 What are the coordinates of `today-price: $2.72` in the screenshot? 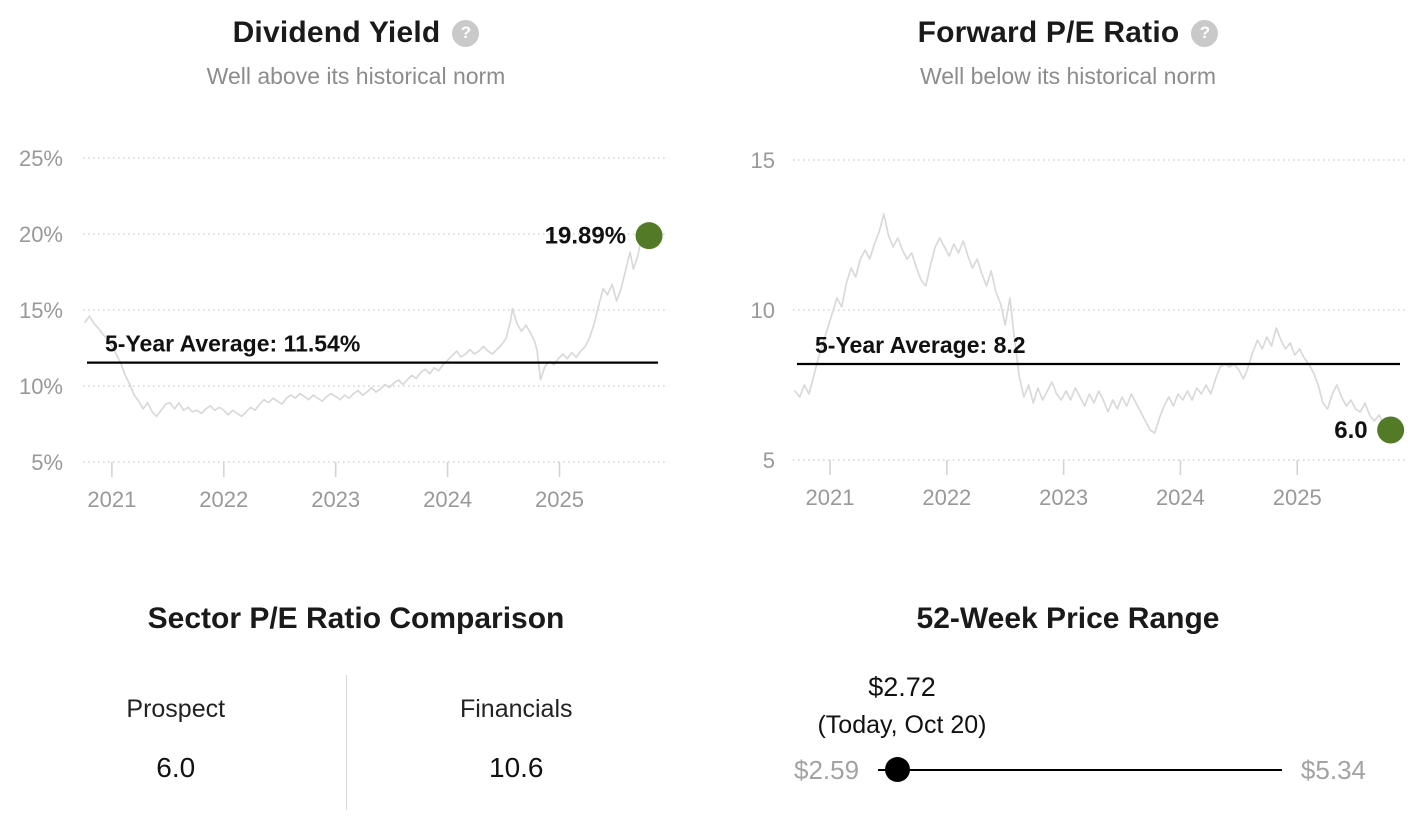 It's located at (902, 687).